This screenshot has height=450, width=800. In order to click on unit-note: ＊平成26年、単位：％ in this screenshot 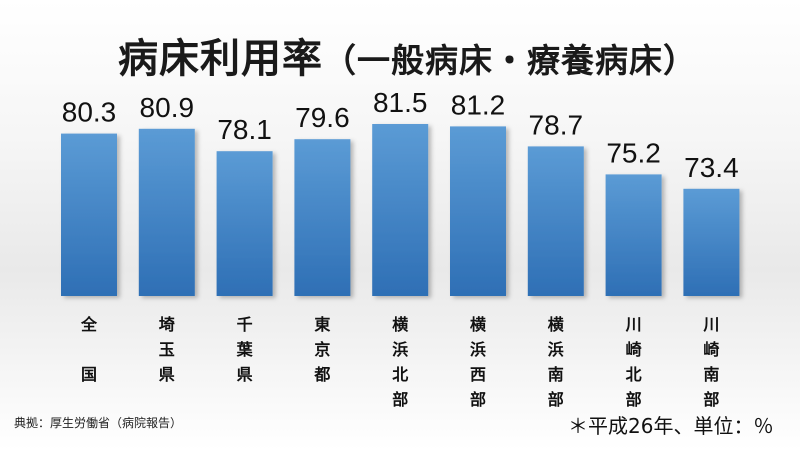, I will do `click(671, 426)`.